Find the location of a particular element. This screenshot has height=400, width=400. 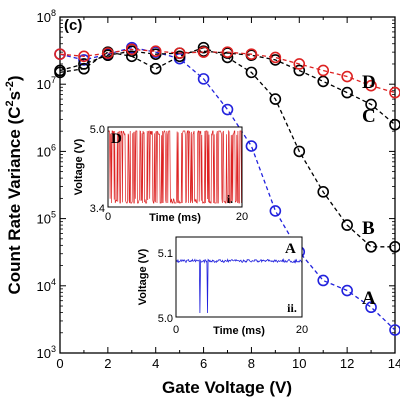

inset-ii-background is located at coordinates (239, 277).